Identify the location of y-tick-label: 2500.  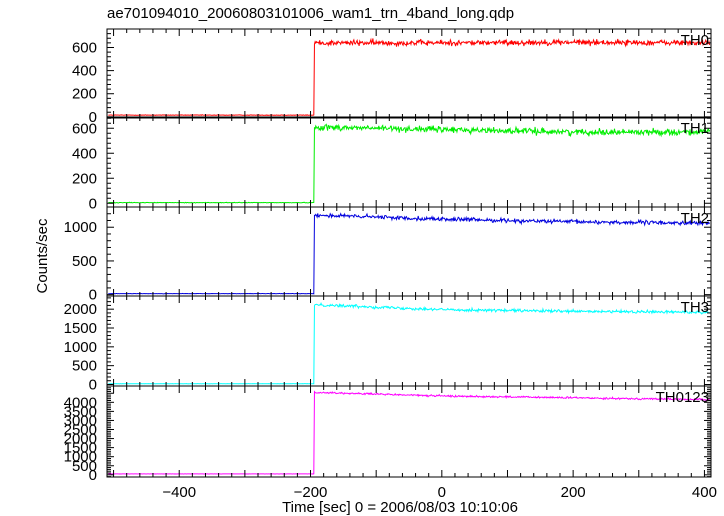
(80, 430).